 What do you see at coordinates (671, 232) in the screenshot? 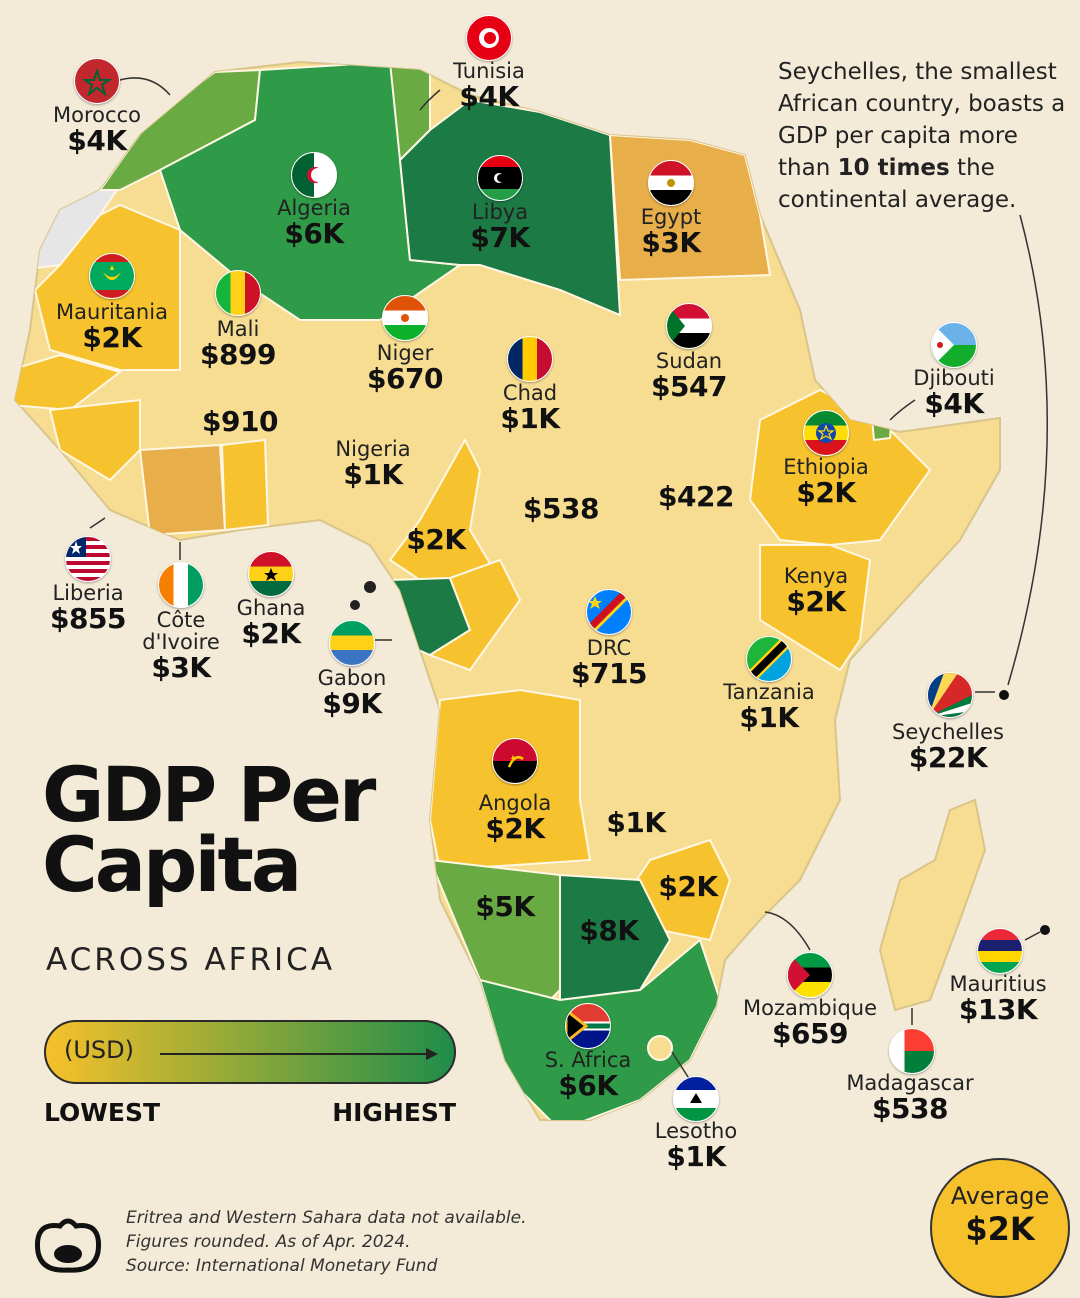
I see `label-egypt: Egypt $3K` at bounding box center [671, 232].